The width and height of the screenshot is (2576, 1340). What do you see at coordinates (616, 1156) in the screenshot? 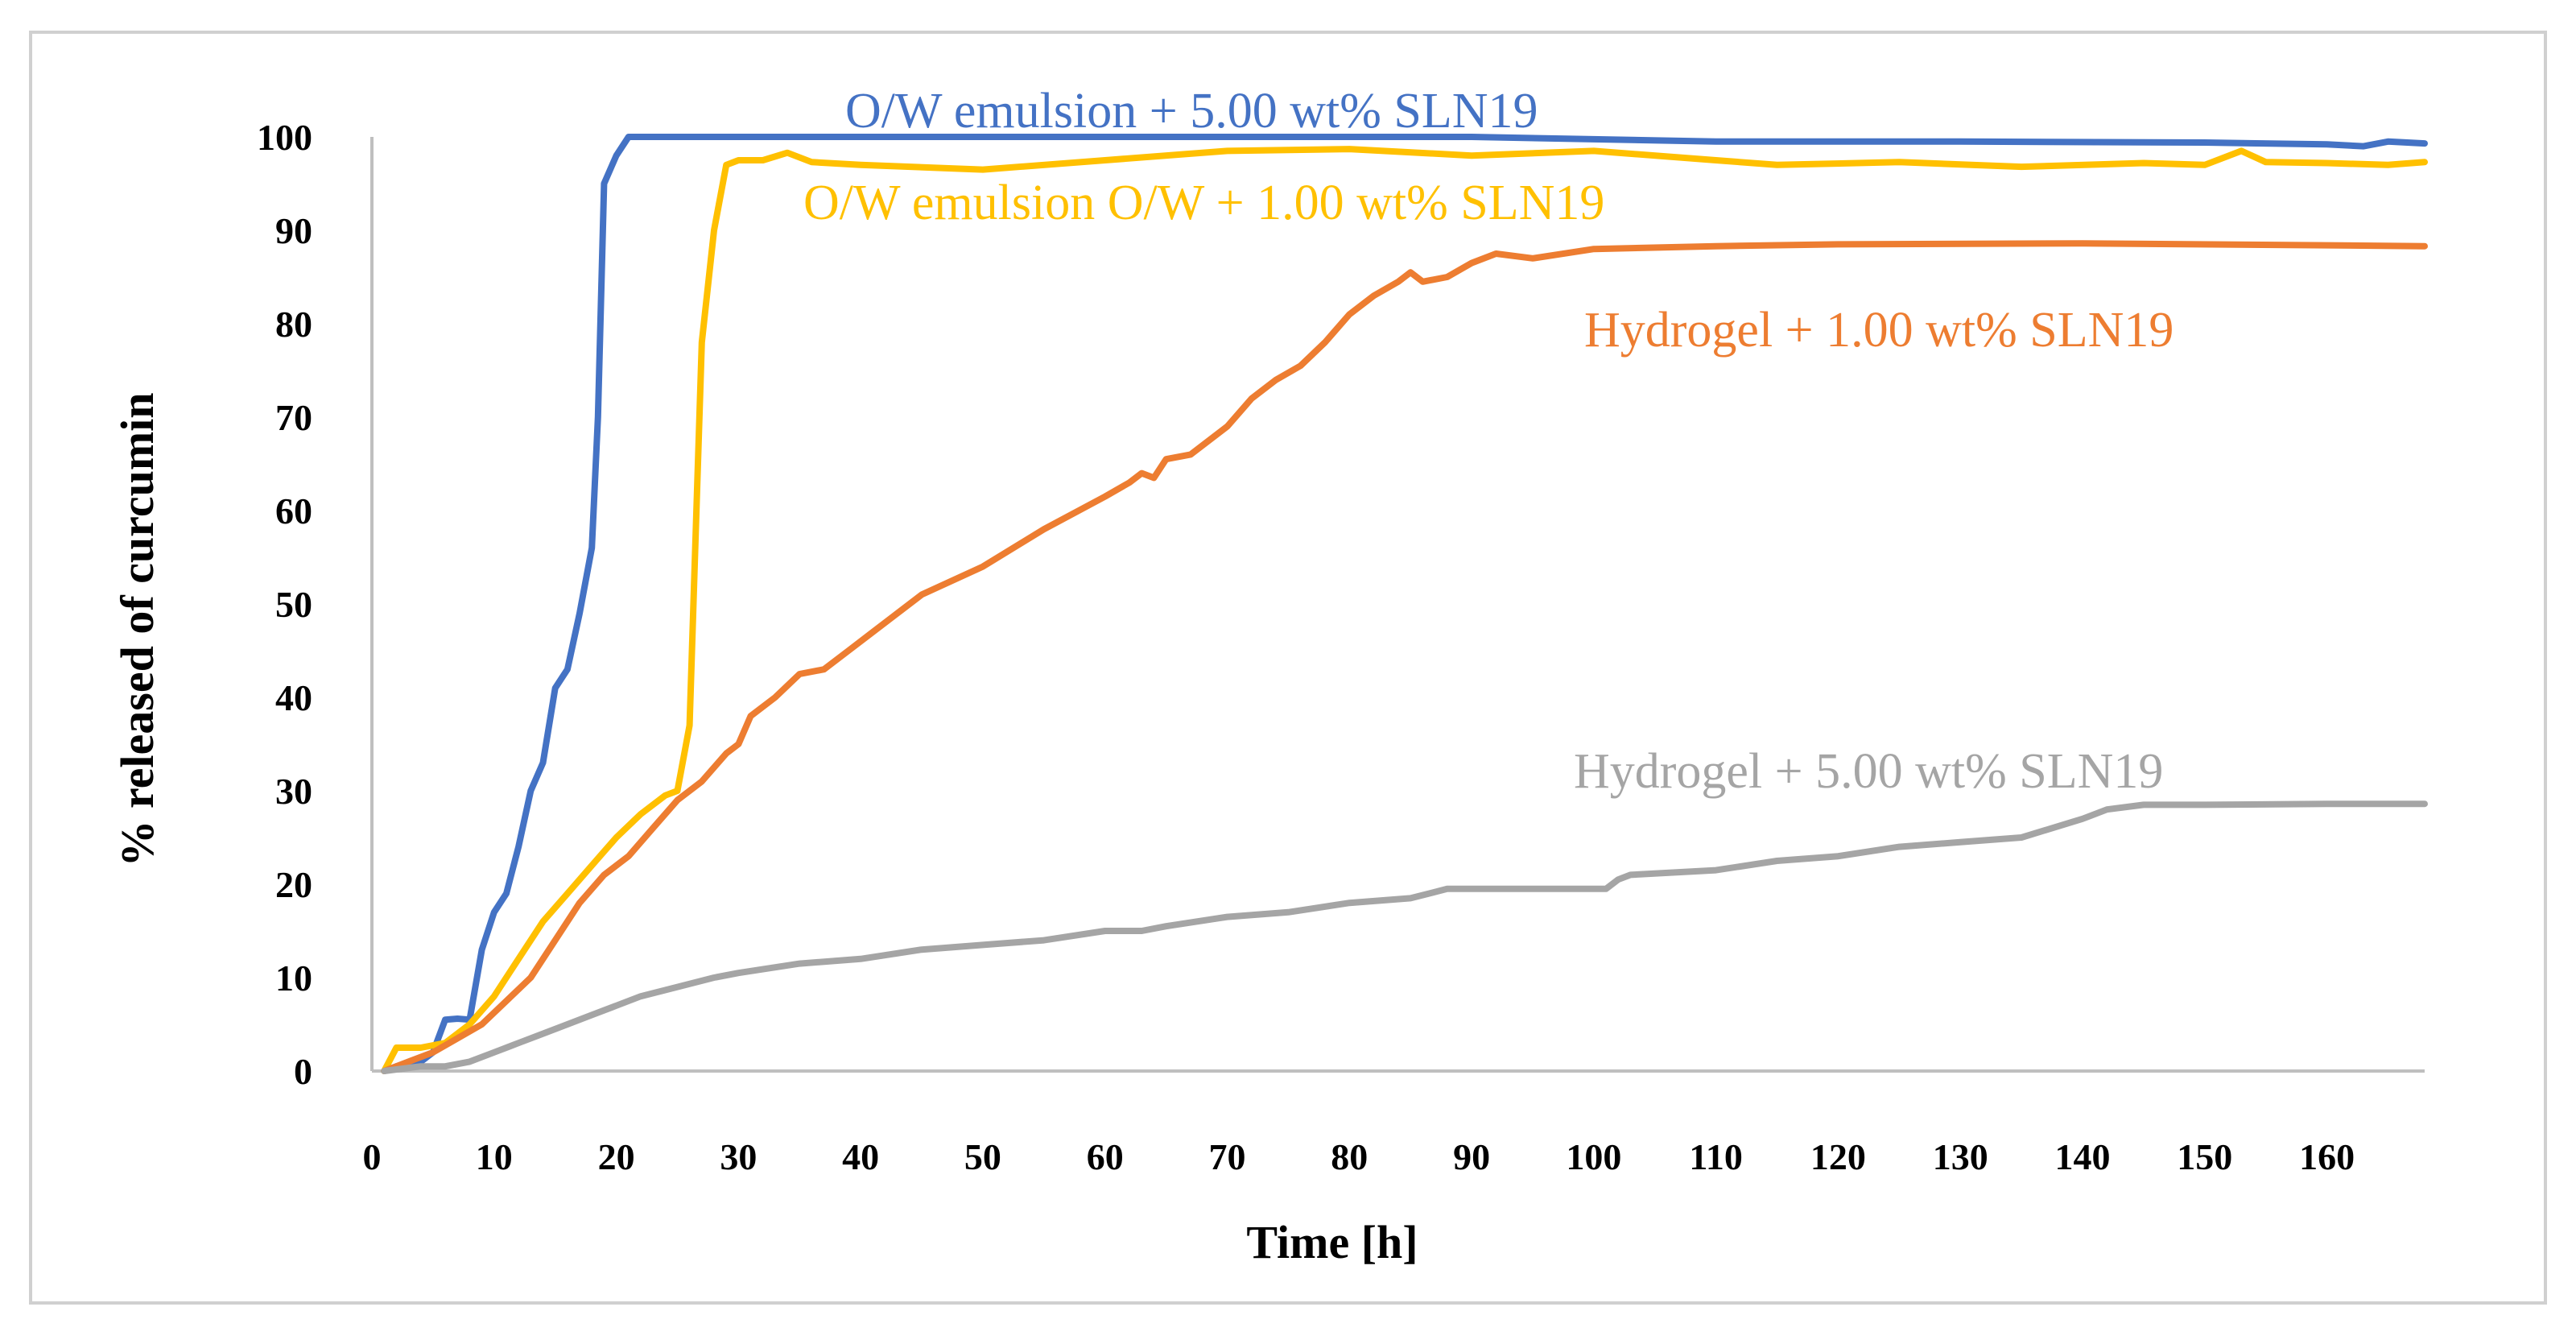
I see `x-tick-label: 20` at bounding box center [616, 1156].